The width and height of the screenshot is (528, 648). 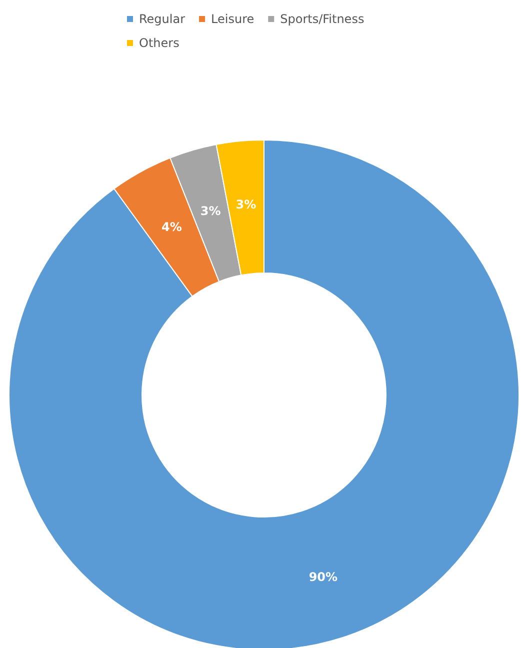 What do you see at coordinates (172, 227) in the screenshot?
I see `data-label: 4%` at bounding box center [172, 227].